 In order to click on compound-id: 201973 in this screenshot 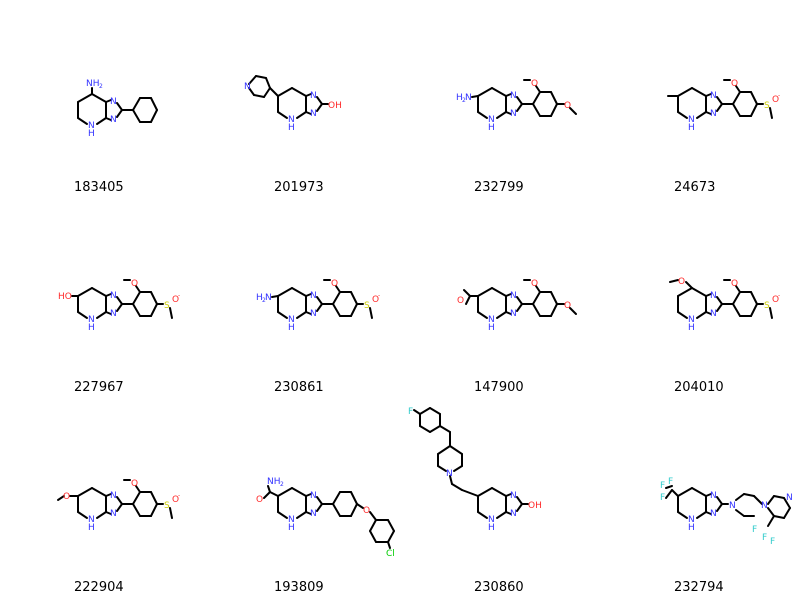, I will do `click(299, 187)`.